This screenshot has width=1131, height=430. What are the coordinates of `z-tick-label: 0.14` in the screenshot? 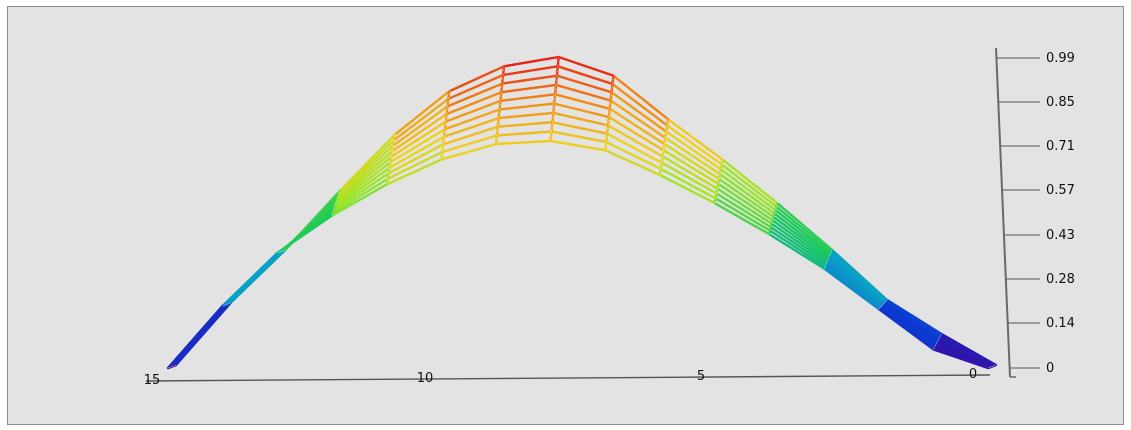 It's located at (1060, 323).